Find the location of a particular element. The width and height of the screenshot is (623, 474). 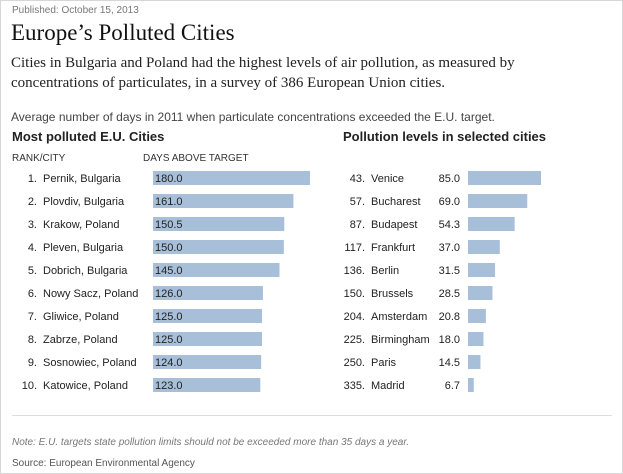

right-city-6: Brussels is located at coordinates (392, 294).